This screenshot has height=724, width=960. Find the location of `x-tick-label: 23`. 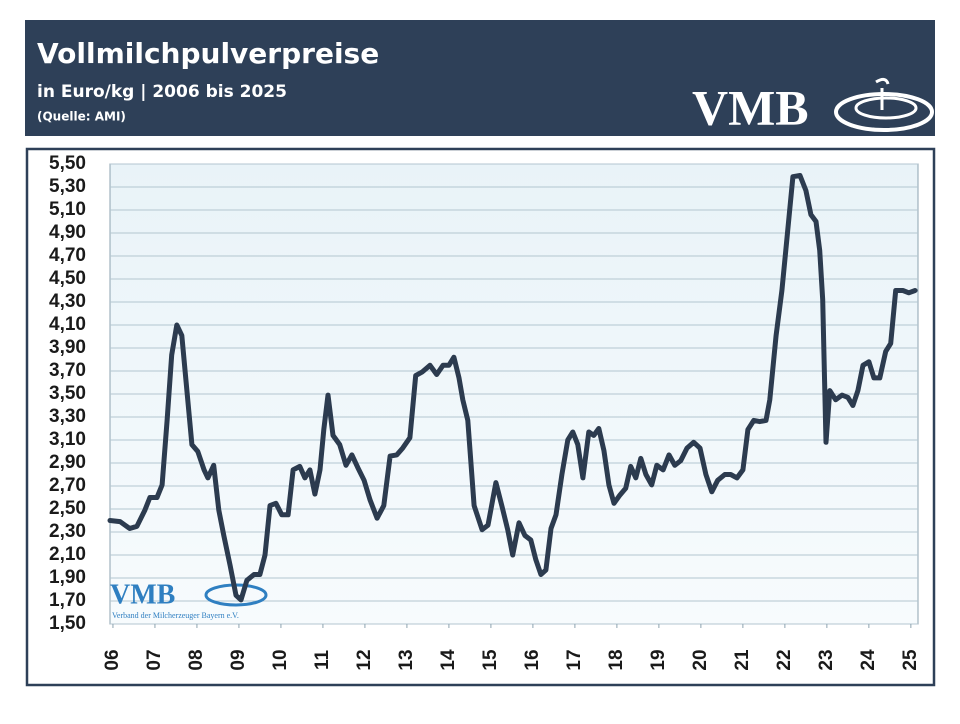

x-tick-label: 23 is located at coordinates (826, 659).